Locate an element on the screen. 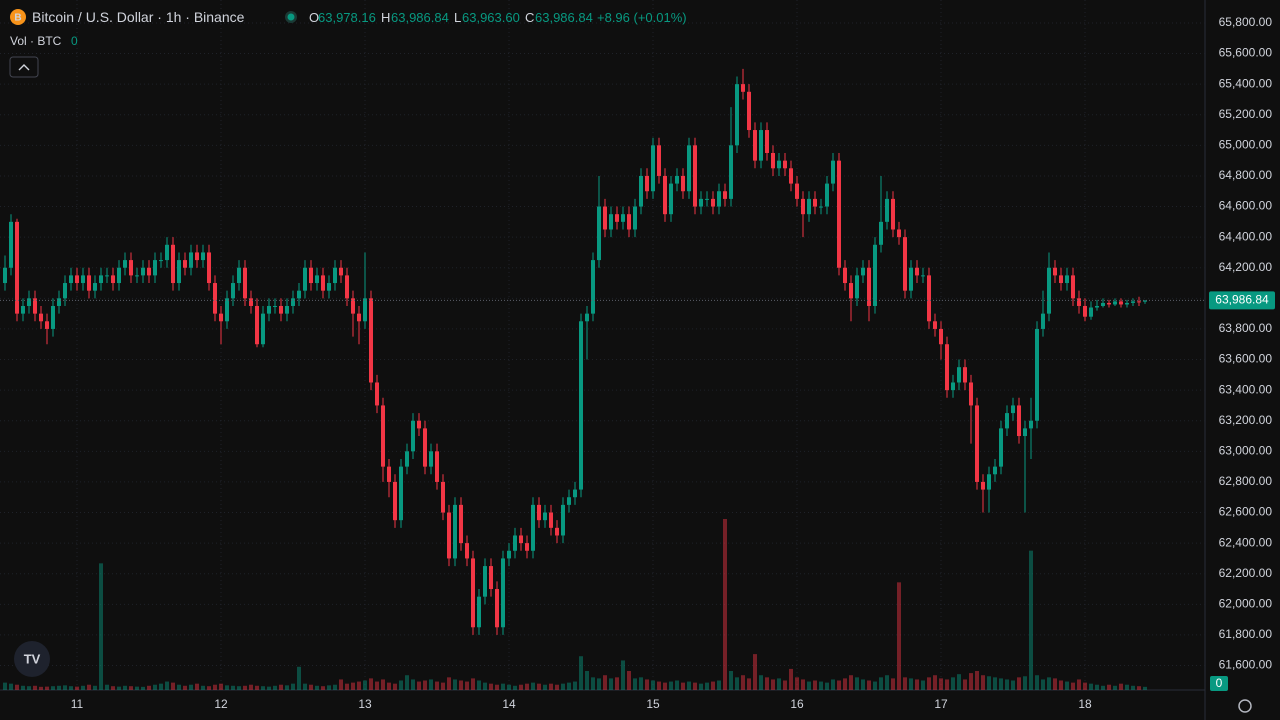 Image resolution: width=1280 pixels, height=720 pixels. logo is located at coordinates (32, 659).